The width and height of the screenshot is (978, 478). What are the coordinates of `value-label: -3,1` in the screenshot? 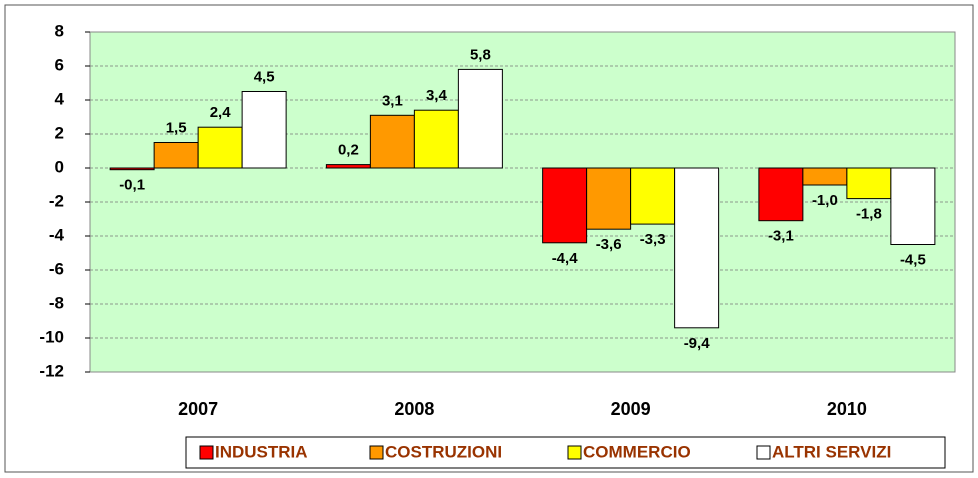 It's located at (781, 236).